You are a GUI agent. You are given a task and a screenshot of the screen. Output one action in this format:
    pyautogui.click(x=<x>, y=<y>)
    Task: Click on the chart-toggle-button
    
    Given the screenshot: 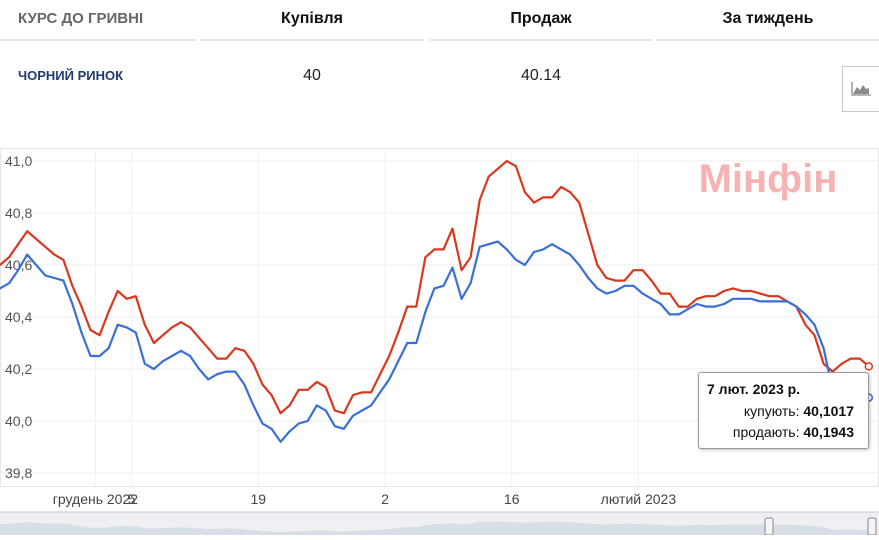 What is the action you would take?
    pyautogui.click(x=860, y=89)
    